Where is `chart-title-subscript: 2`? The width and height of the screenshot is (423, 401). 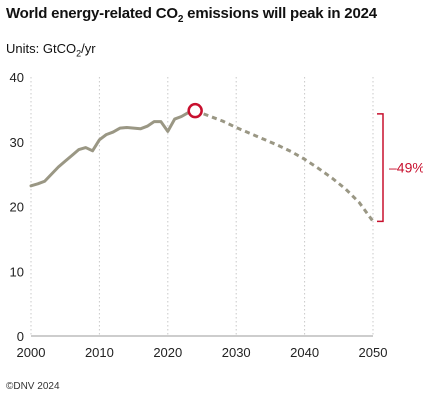
chart-title-subscript: 2 is located at coordinates (180, 19).